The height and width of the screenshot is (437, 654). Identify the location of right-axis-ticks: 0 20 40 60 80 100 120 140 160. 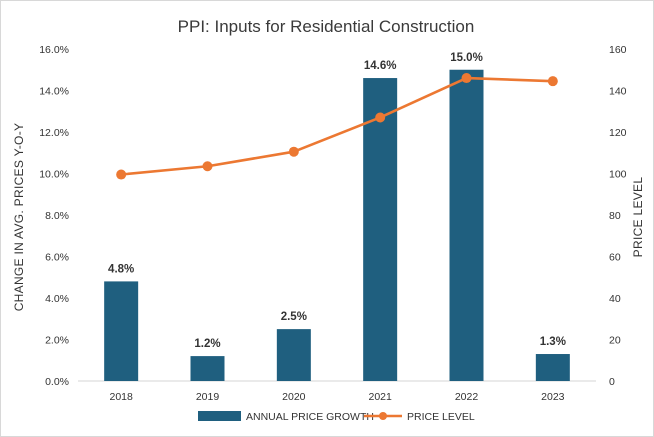
(618, 216).